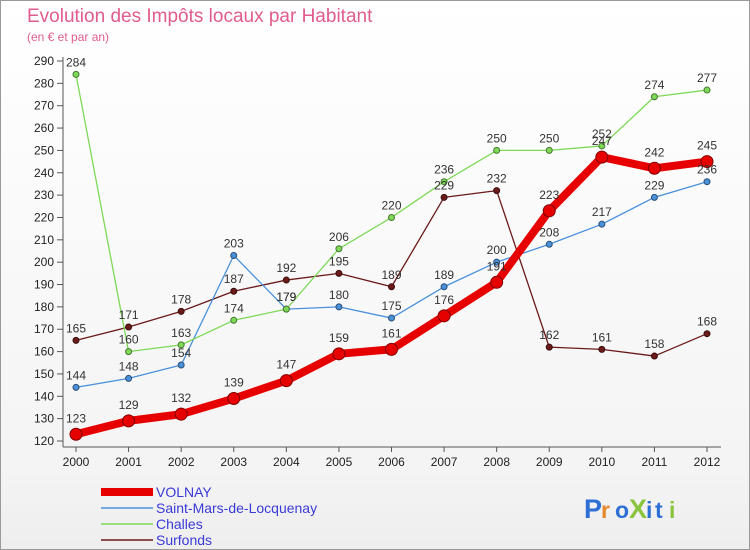  I want to click on data-label-surfonds: 187, so click(234, 279).